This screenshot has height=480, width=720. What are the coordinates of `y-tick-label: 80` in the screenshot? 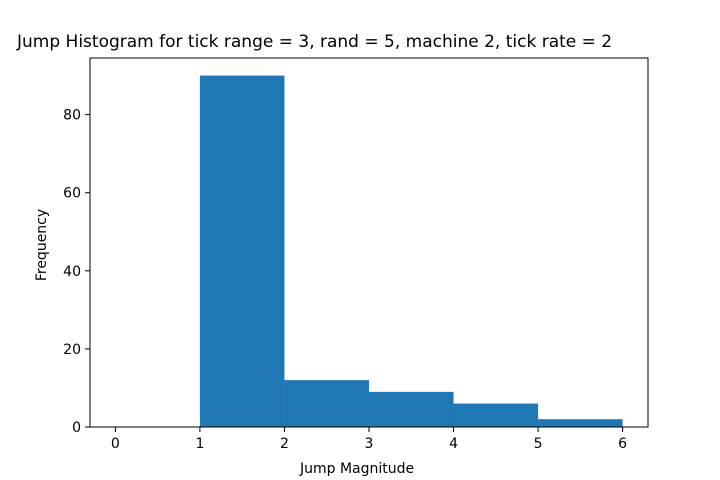 It's located at (72, 116).